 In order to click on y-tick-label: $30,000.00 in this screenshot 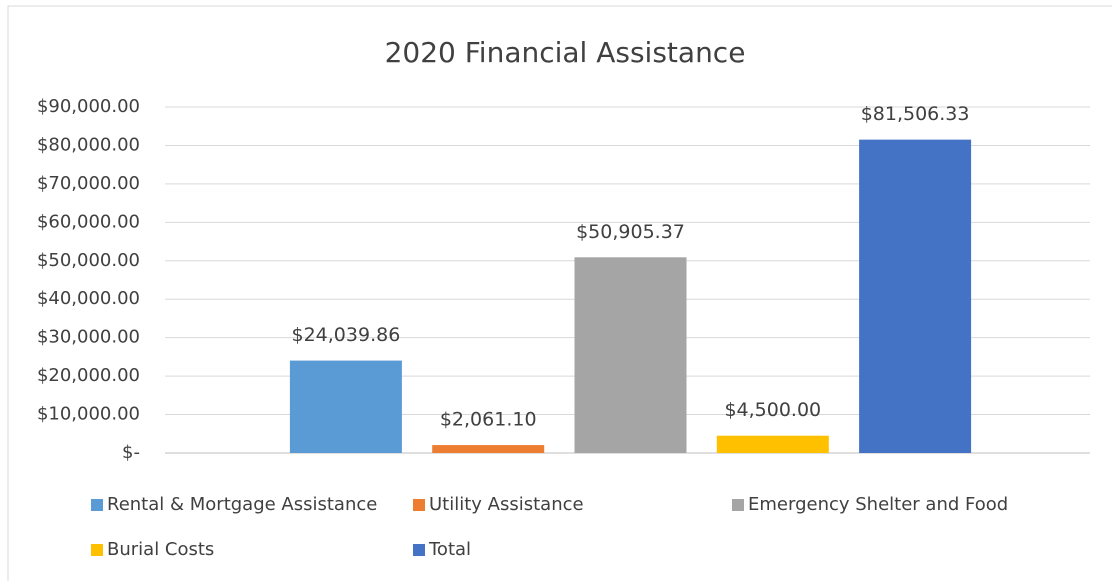, I will do `click(88, 337)`.